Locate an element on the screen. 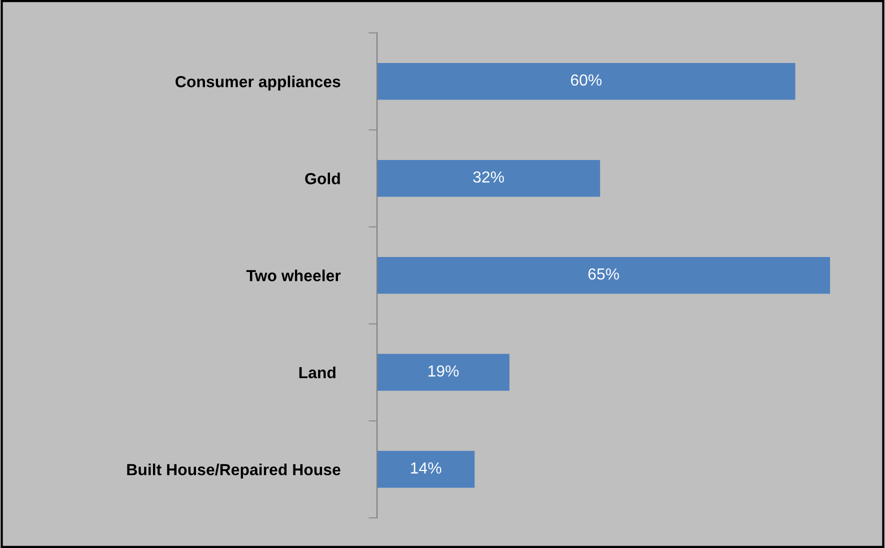 Image resolution: width=885 pixels, height=548 pixels. y-tick-label: Land is located at coordinates (317, 372).